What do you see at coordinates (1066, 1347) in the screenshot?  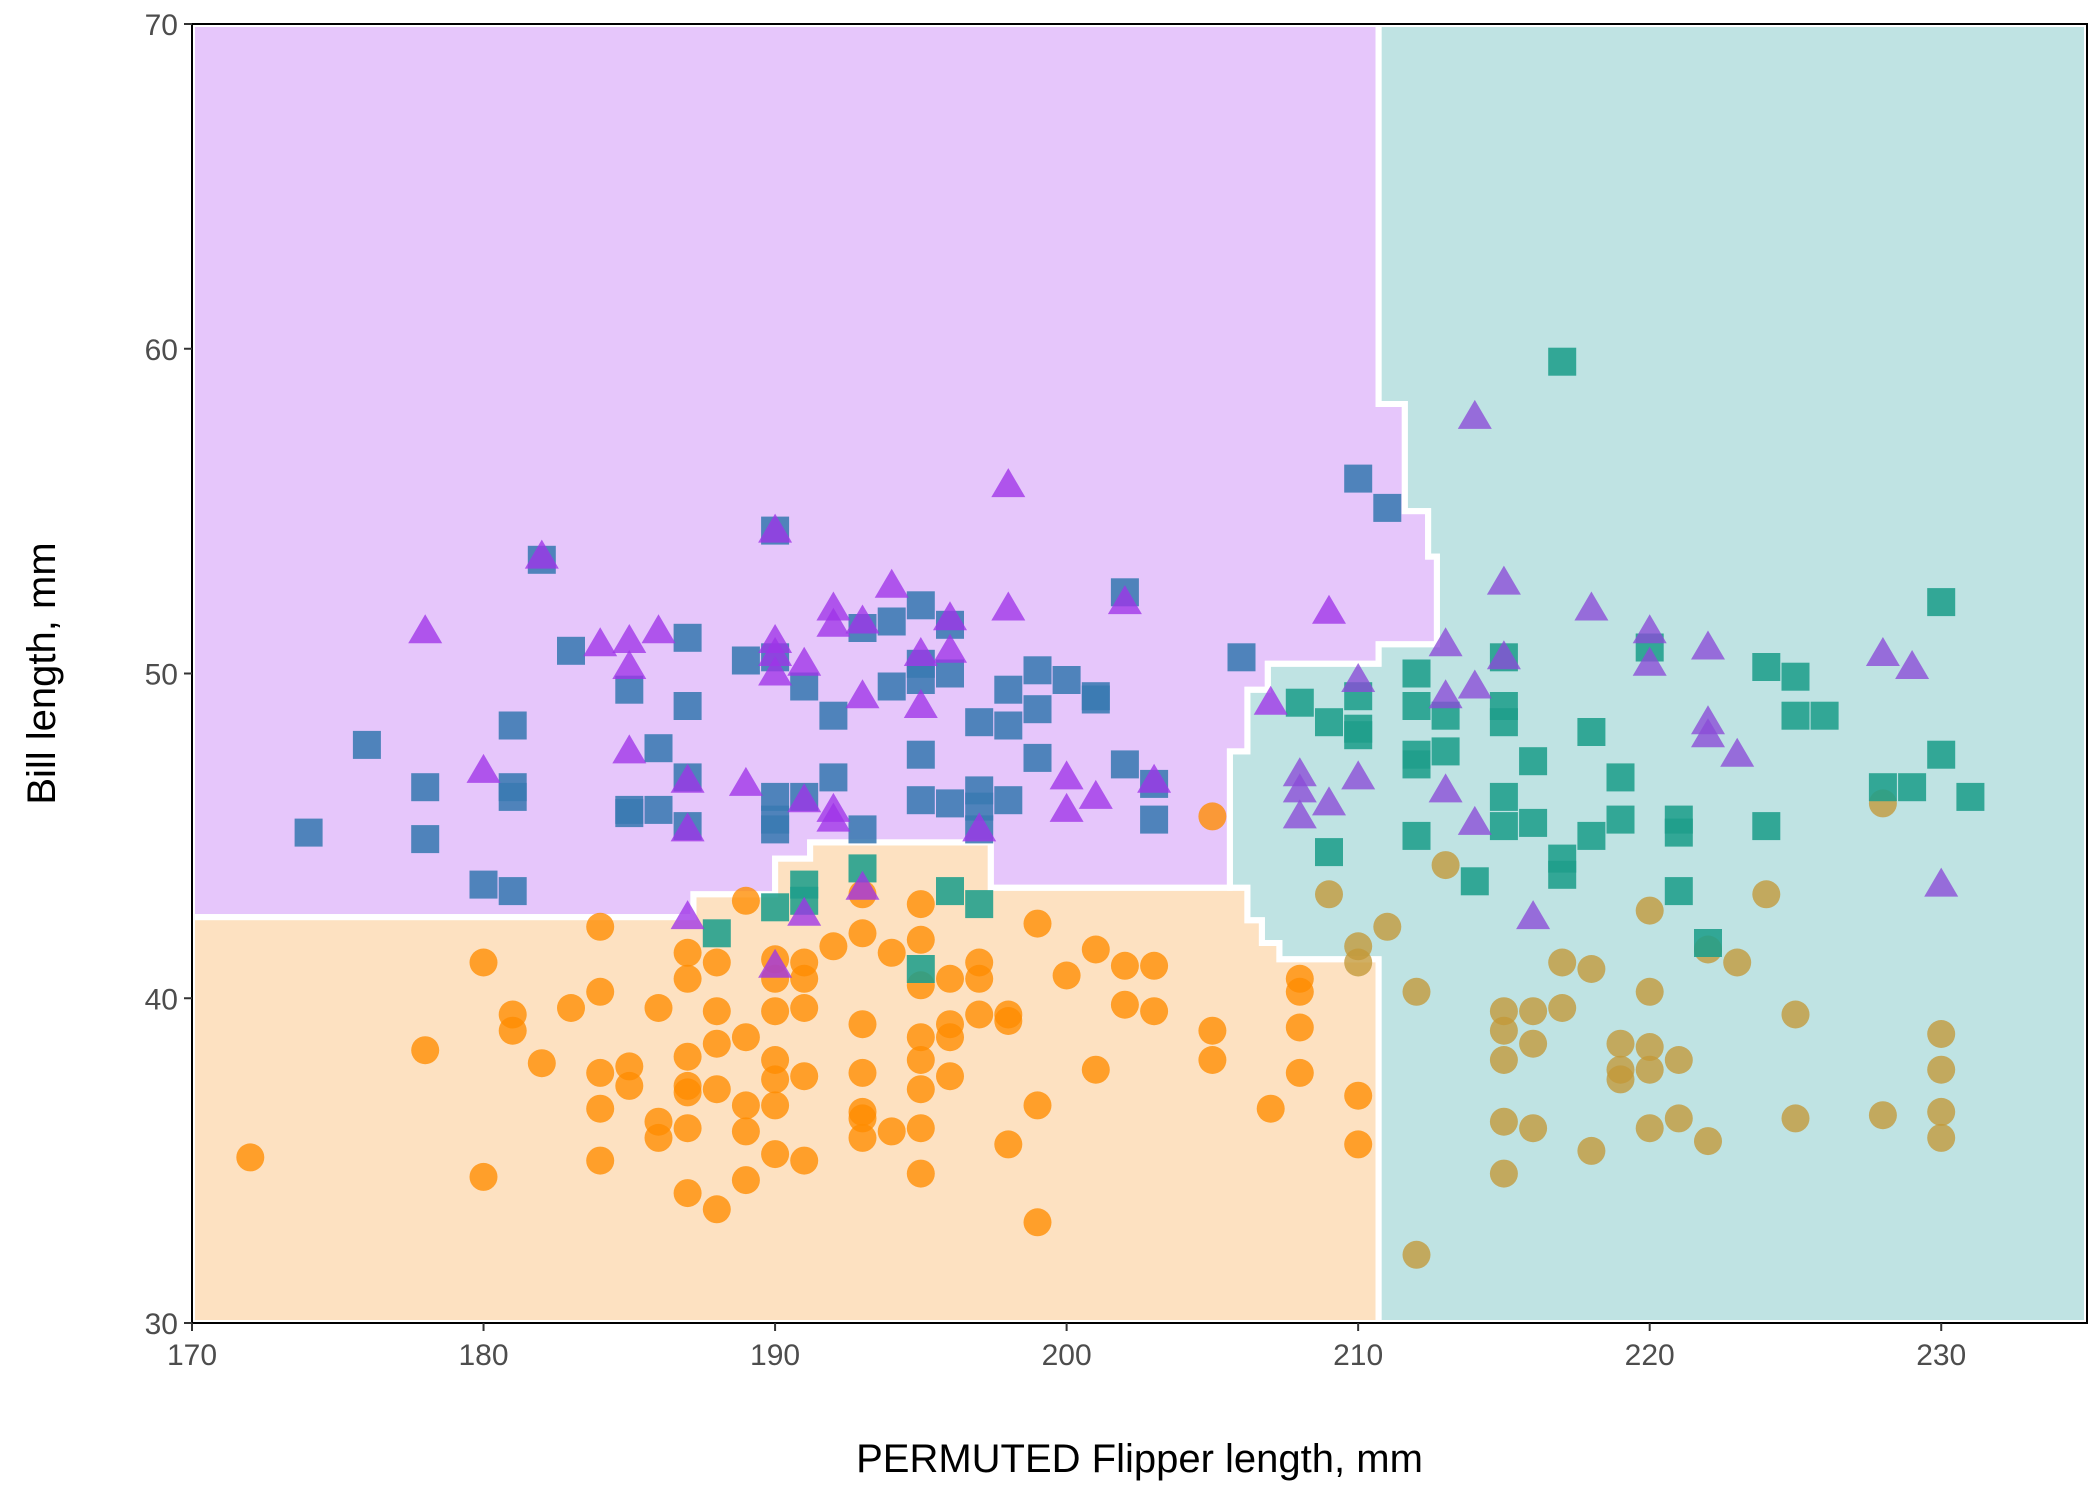 I see `x-axis-ticks: 170 180 190 200 210 220 230` at bounding box center [1066, 1347].